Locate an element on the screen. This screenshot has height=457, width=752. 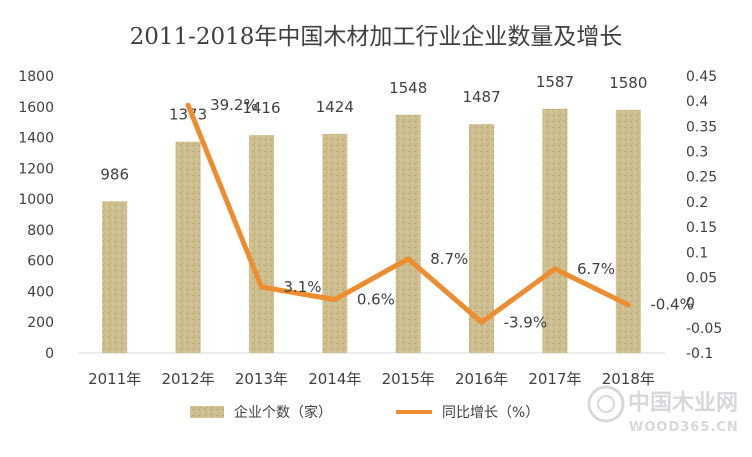
legend-bar-swatch is located at coordinates (207, 412).